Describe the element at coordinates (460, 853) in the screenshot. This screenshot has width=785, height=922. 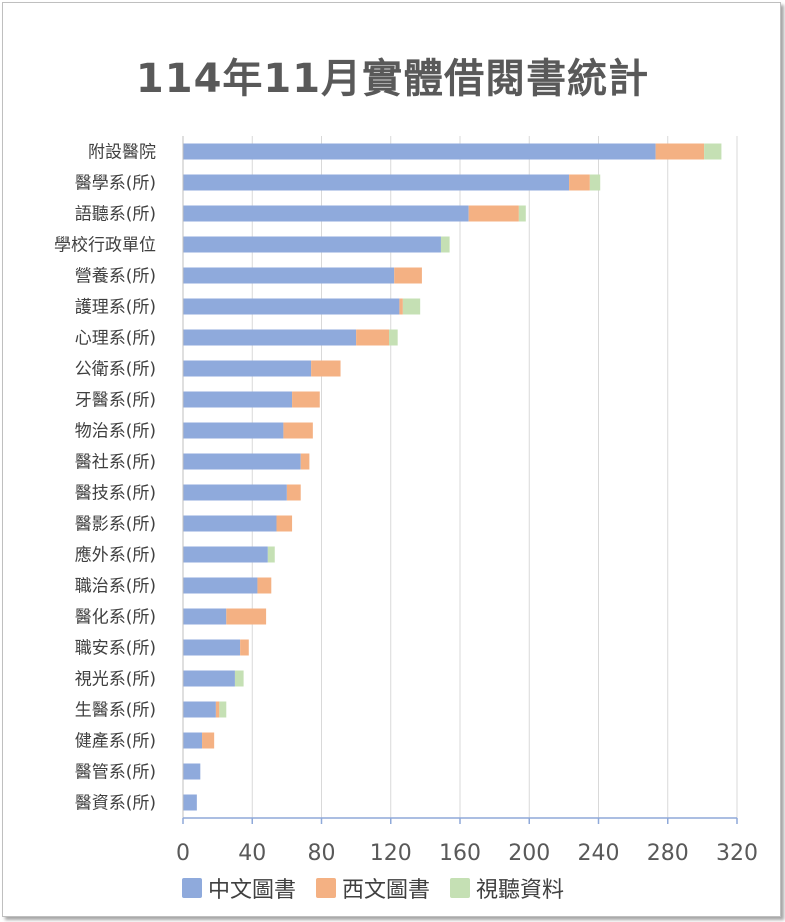
I see `x-tick-label: 160` at that location.